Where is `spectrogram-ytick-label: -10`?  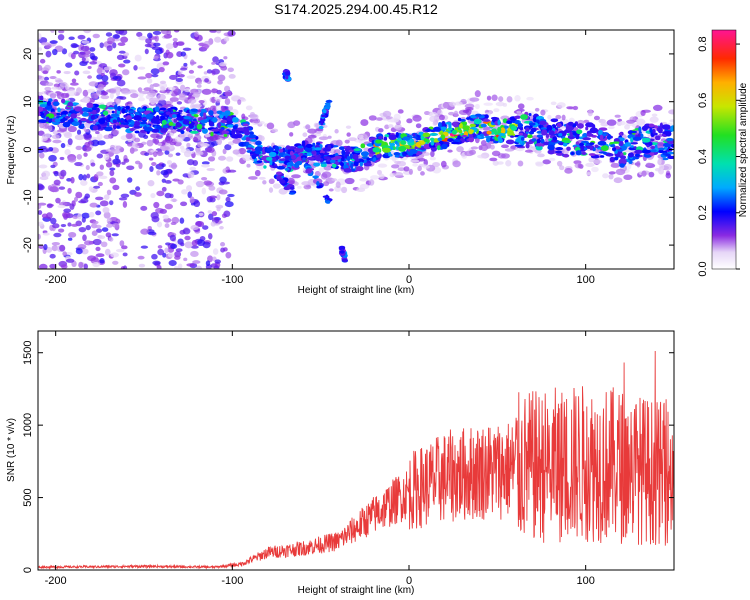 spectrogram-ytick-label: -10 is located at coordinates (28, 197).